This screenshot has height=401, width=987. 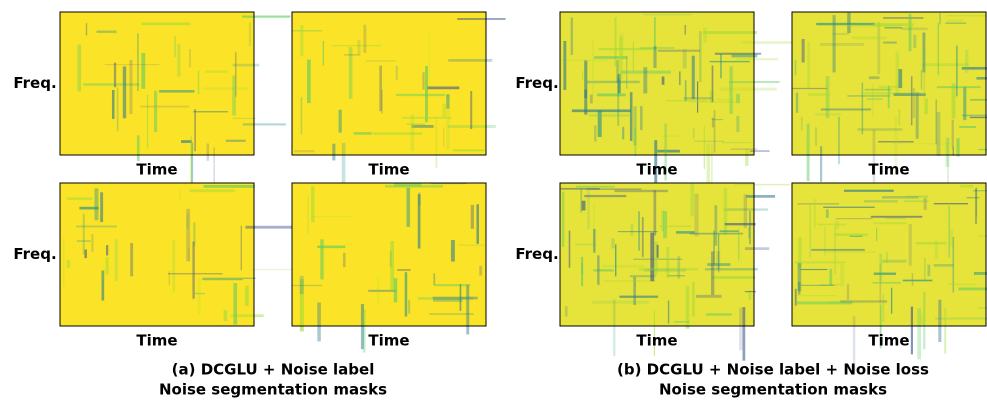 What do you see at coordinates (773, 390) in the screenshot?
I see `caption-line: Noise segmentation masks` at bounding box center [773, 390].